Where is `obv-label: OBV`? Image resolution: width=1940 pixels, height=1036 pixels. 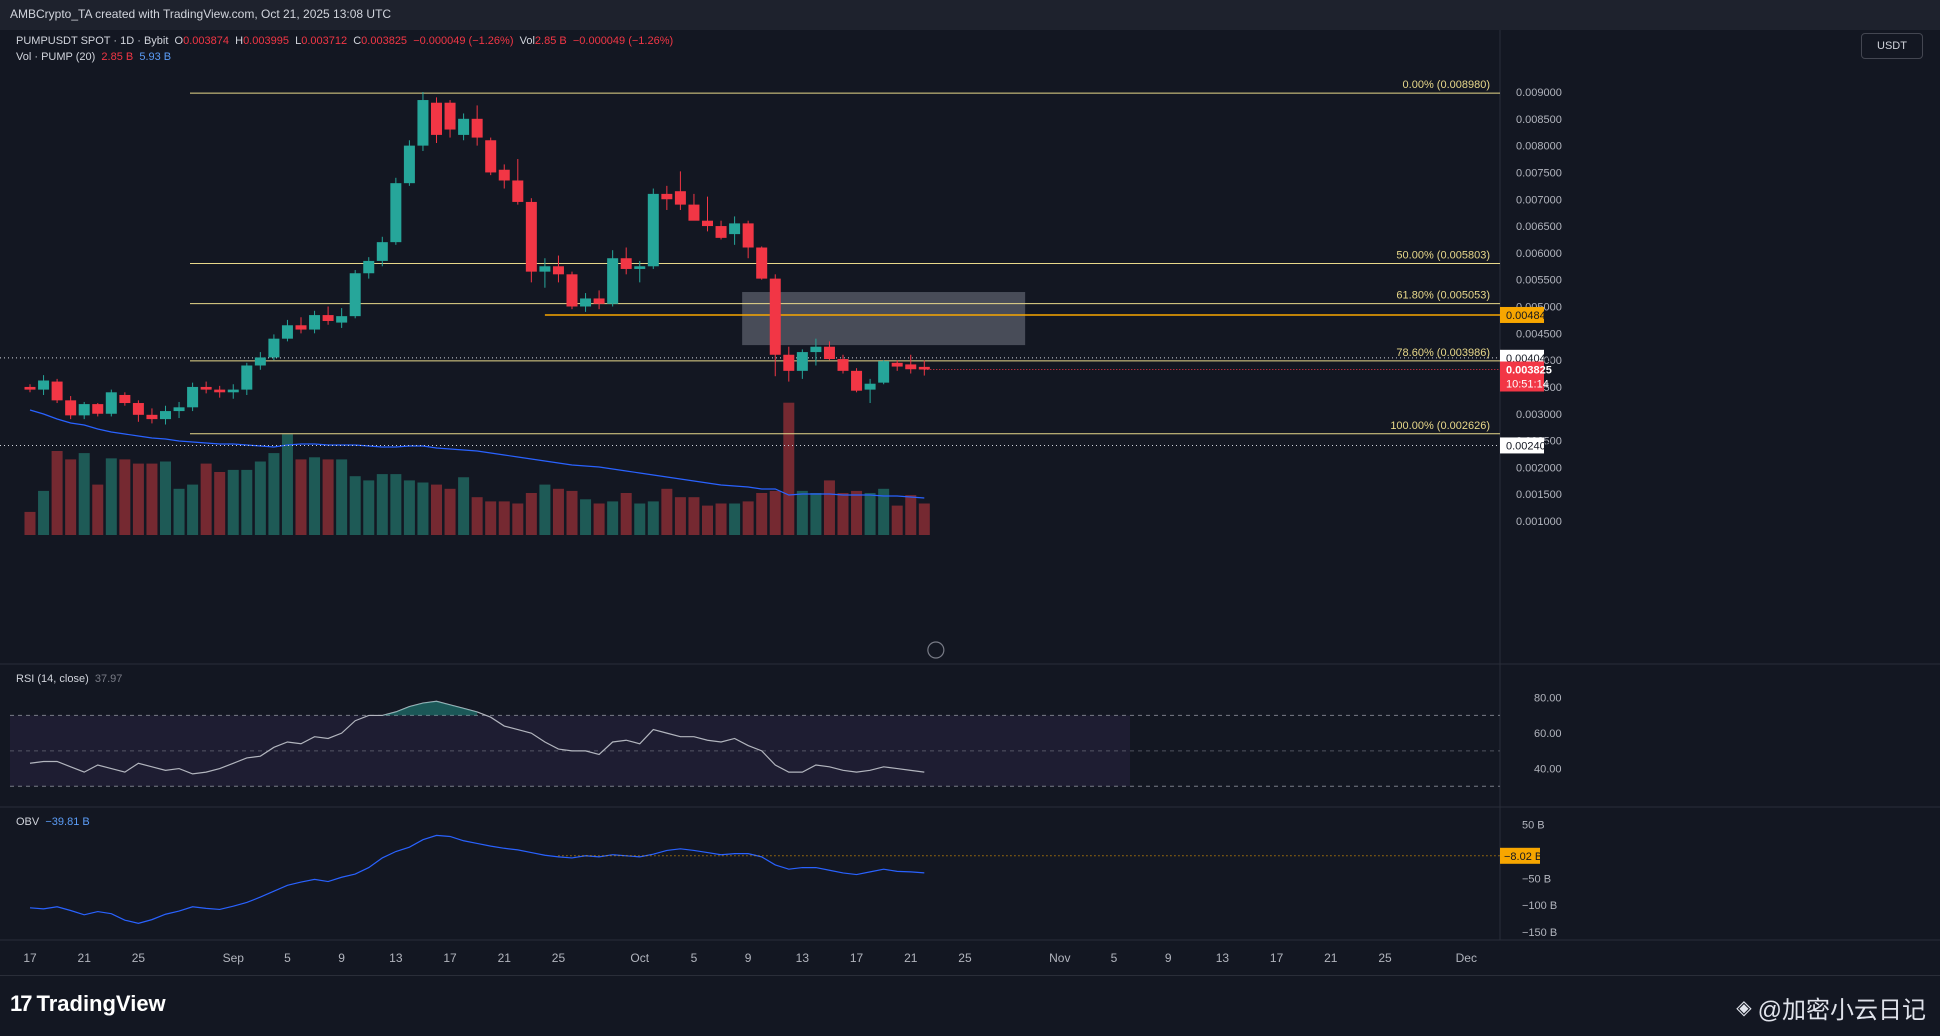 obv-label: OBV is located at coordinates (28, 822).